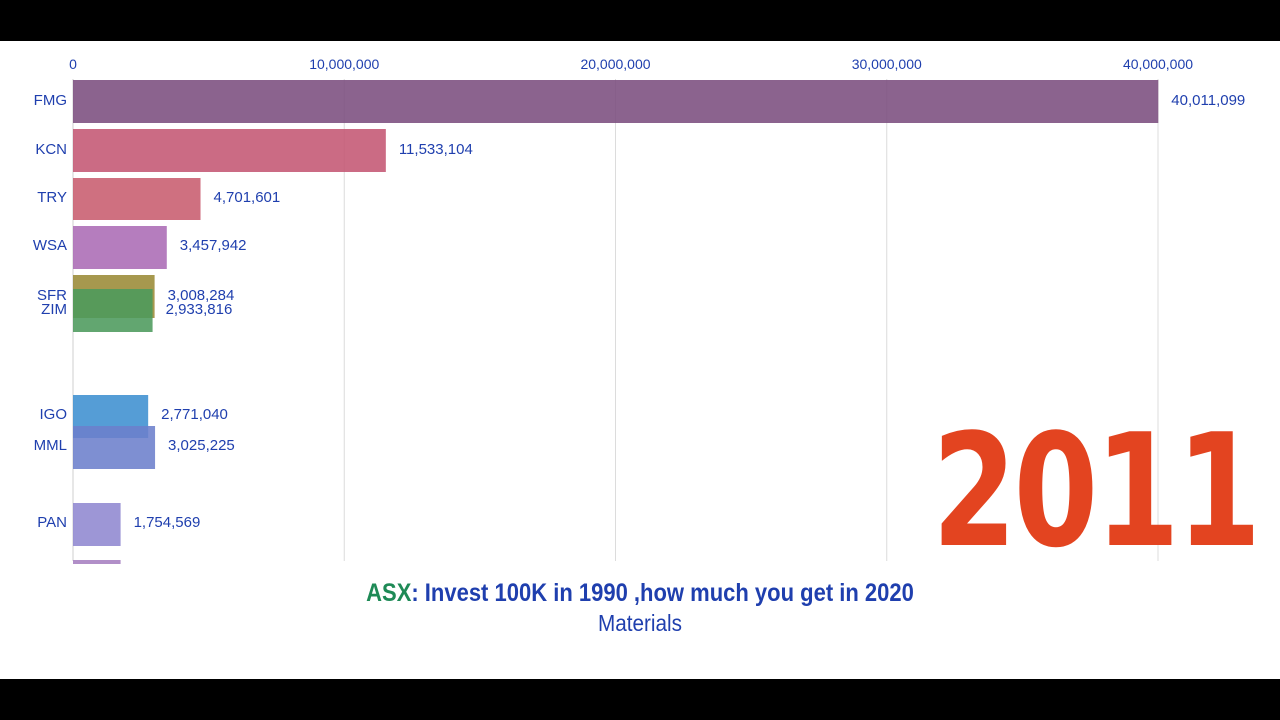  Describe the element at coordinates (50, 100) in the screenshot. I see `category-label: FMG` at that location.